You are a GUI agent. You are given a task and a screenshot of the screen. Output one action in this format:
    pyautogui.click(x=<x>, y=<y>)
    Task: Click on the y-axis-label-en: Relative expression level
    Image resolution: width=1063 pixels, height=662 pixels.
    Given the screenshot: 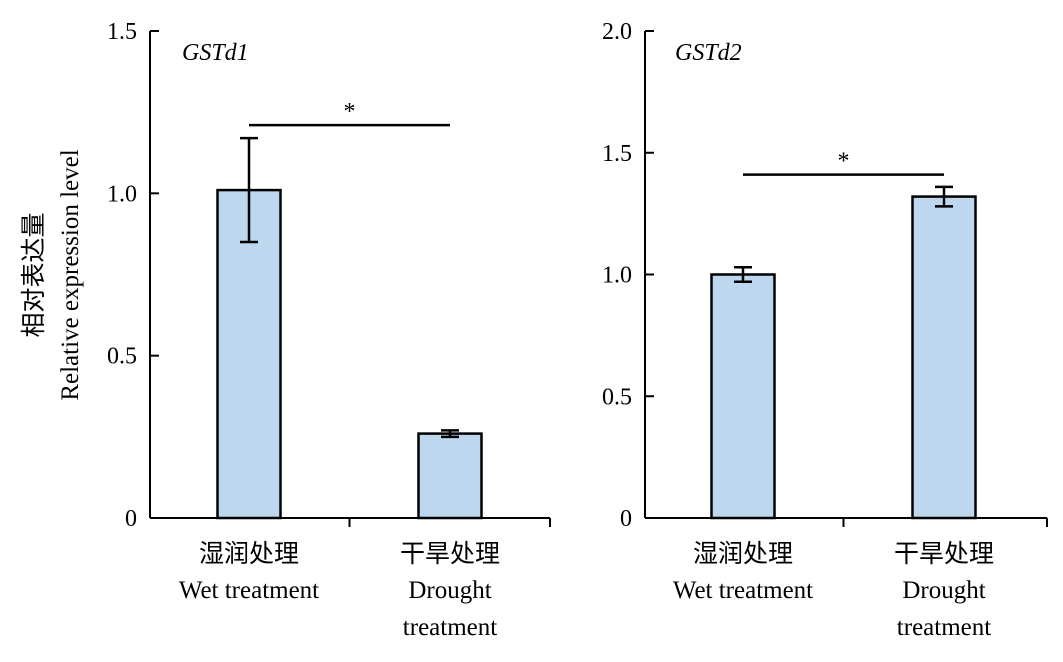 What is the action you would take?
    pyautogui.click(x=70, y=274)
    